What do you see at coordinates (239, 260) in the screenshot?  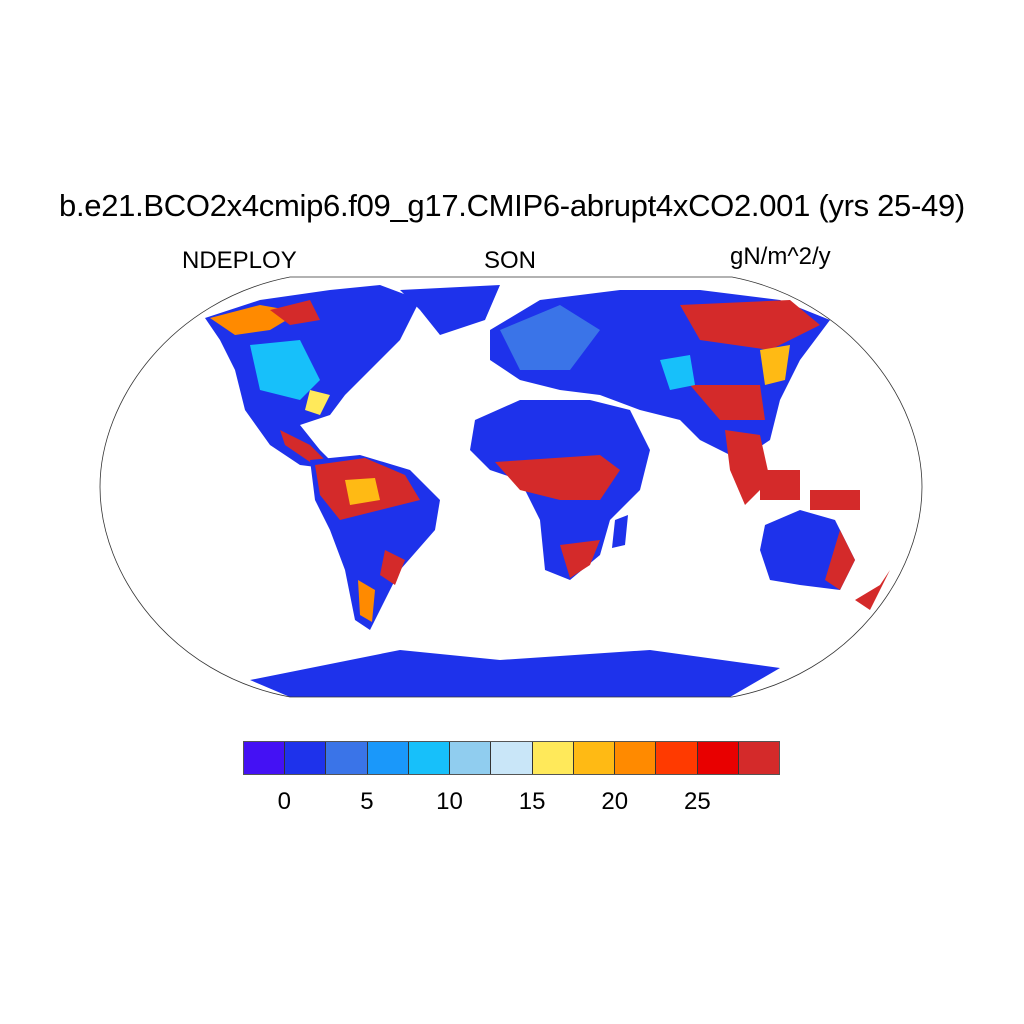 I see `variable-label: NDEPLOY` at bounding box center [239, 260].